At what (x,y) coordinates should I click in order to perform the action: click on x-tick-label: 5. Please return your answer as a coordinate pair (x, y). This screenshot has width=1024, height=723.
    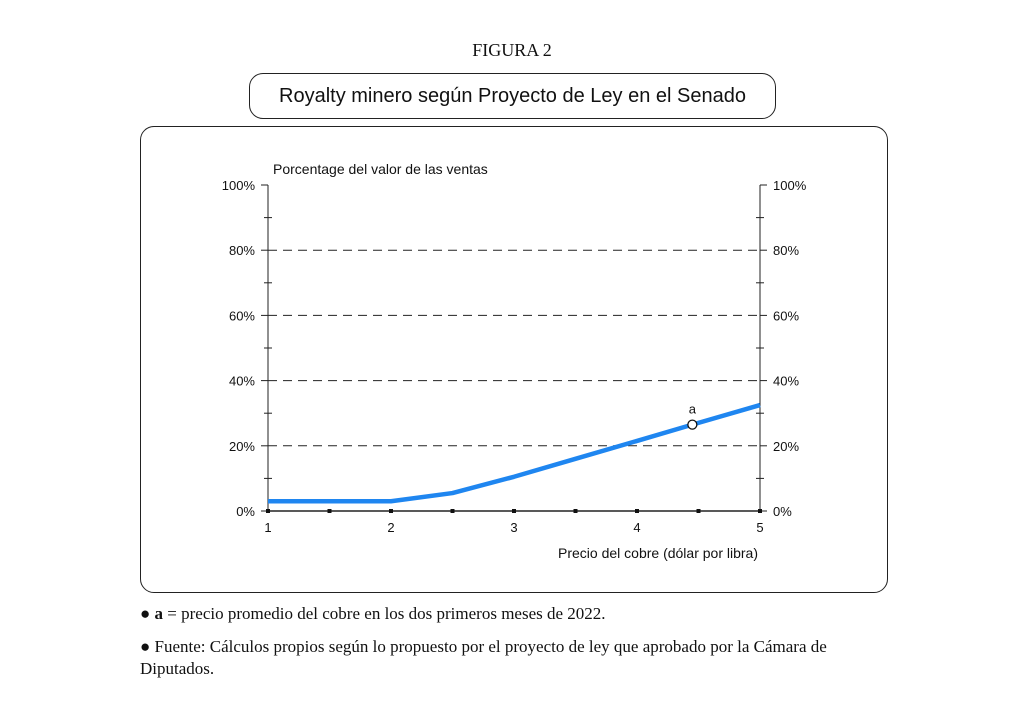
    Looking at the image, I should click on (759, 527).